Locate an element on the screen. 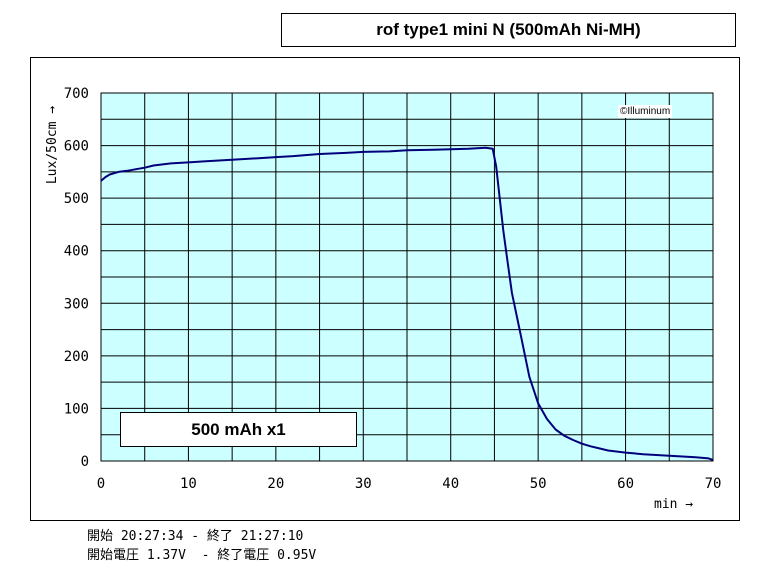 The height and width of the screenshot is (577, 769). y-tick-label: 100 is located at coordinates (76, 409).